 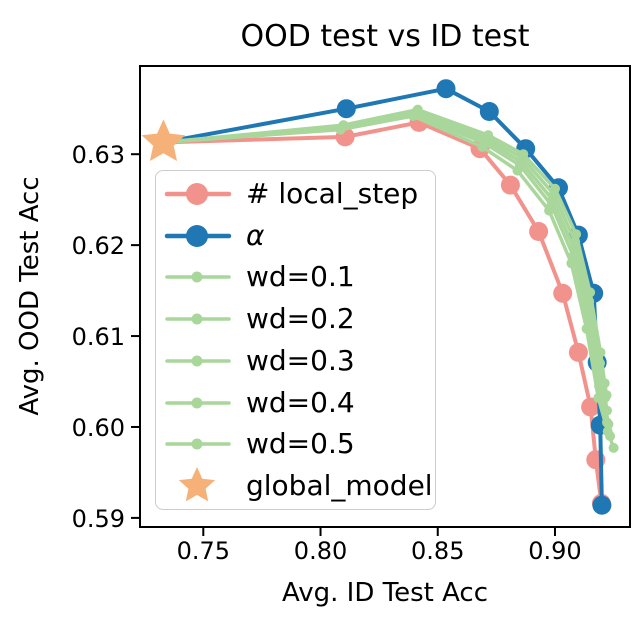 I want to click on legend-item-alpha: α, so click(x=297, y=236).